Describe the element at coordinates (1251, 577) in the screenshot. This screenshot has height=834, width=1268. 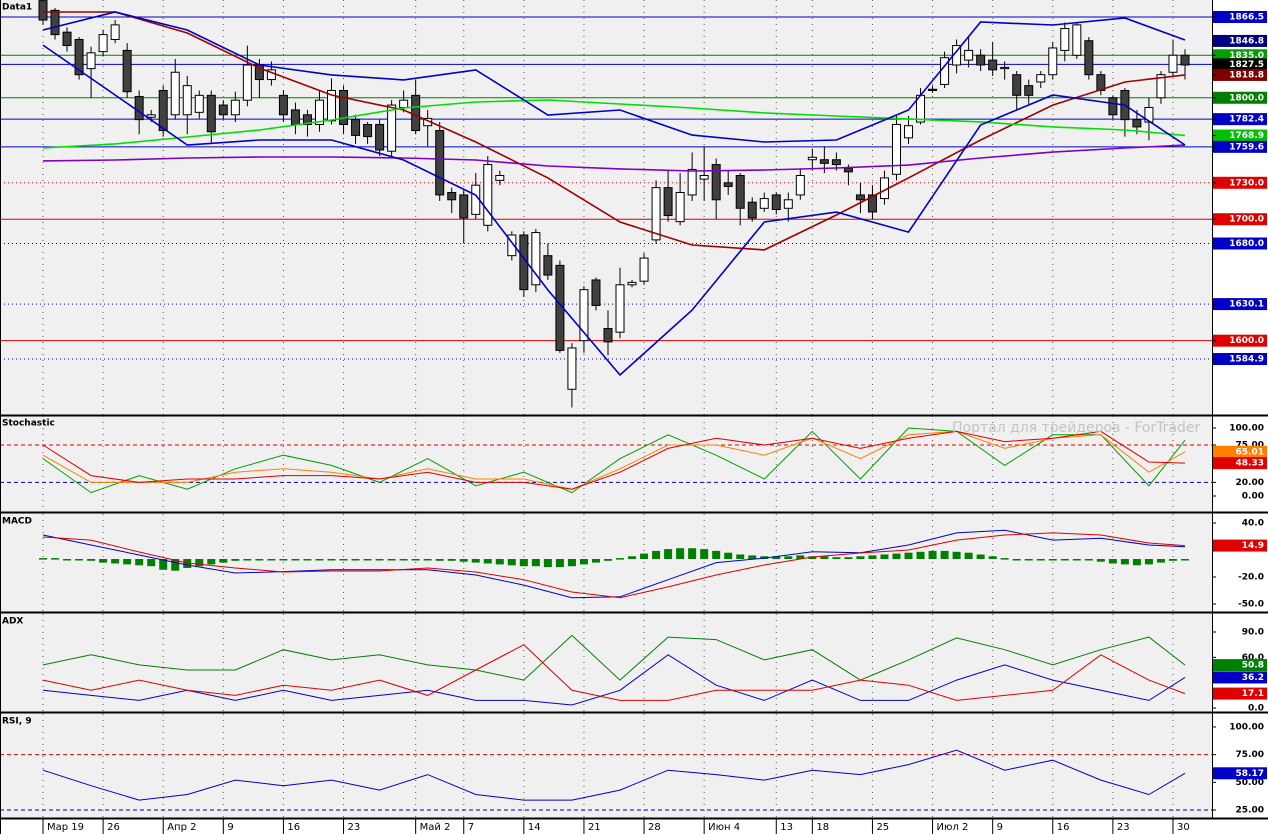
I see `y-tick-label: -20.0` at that location.